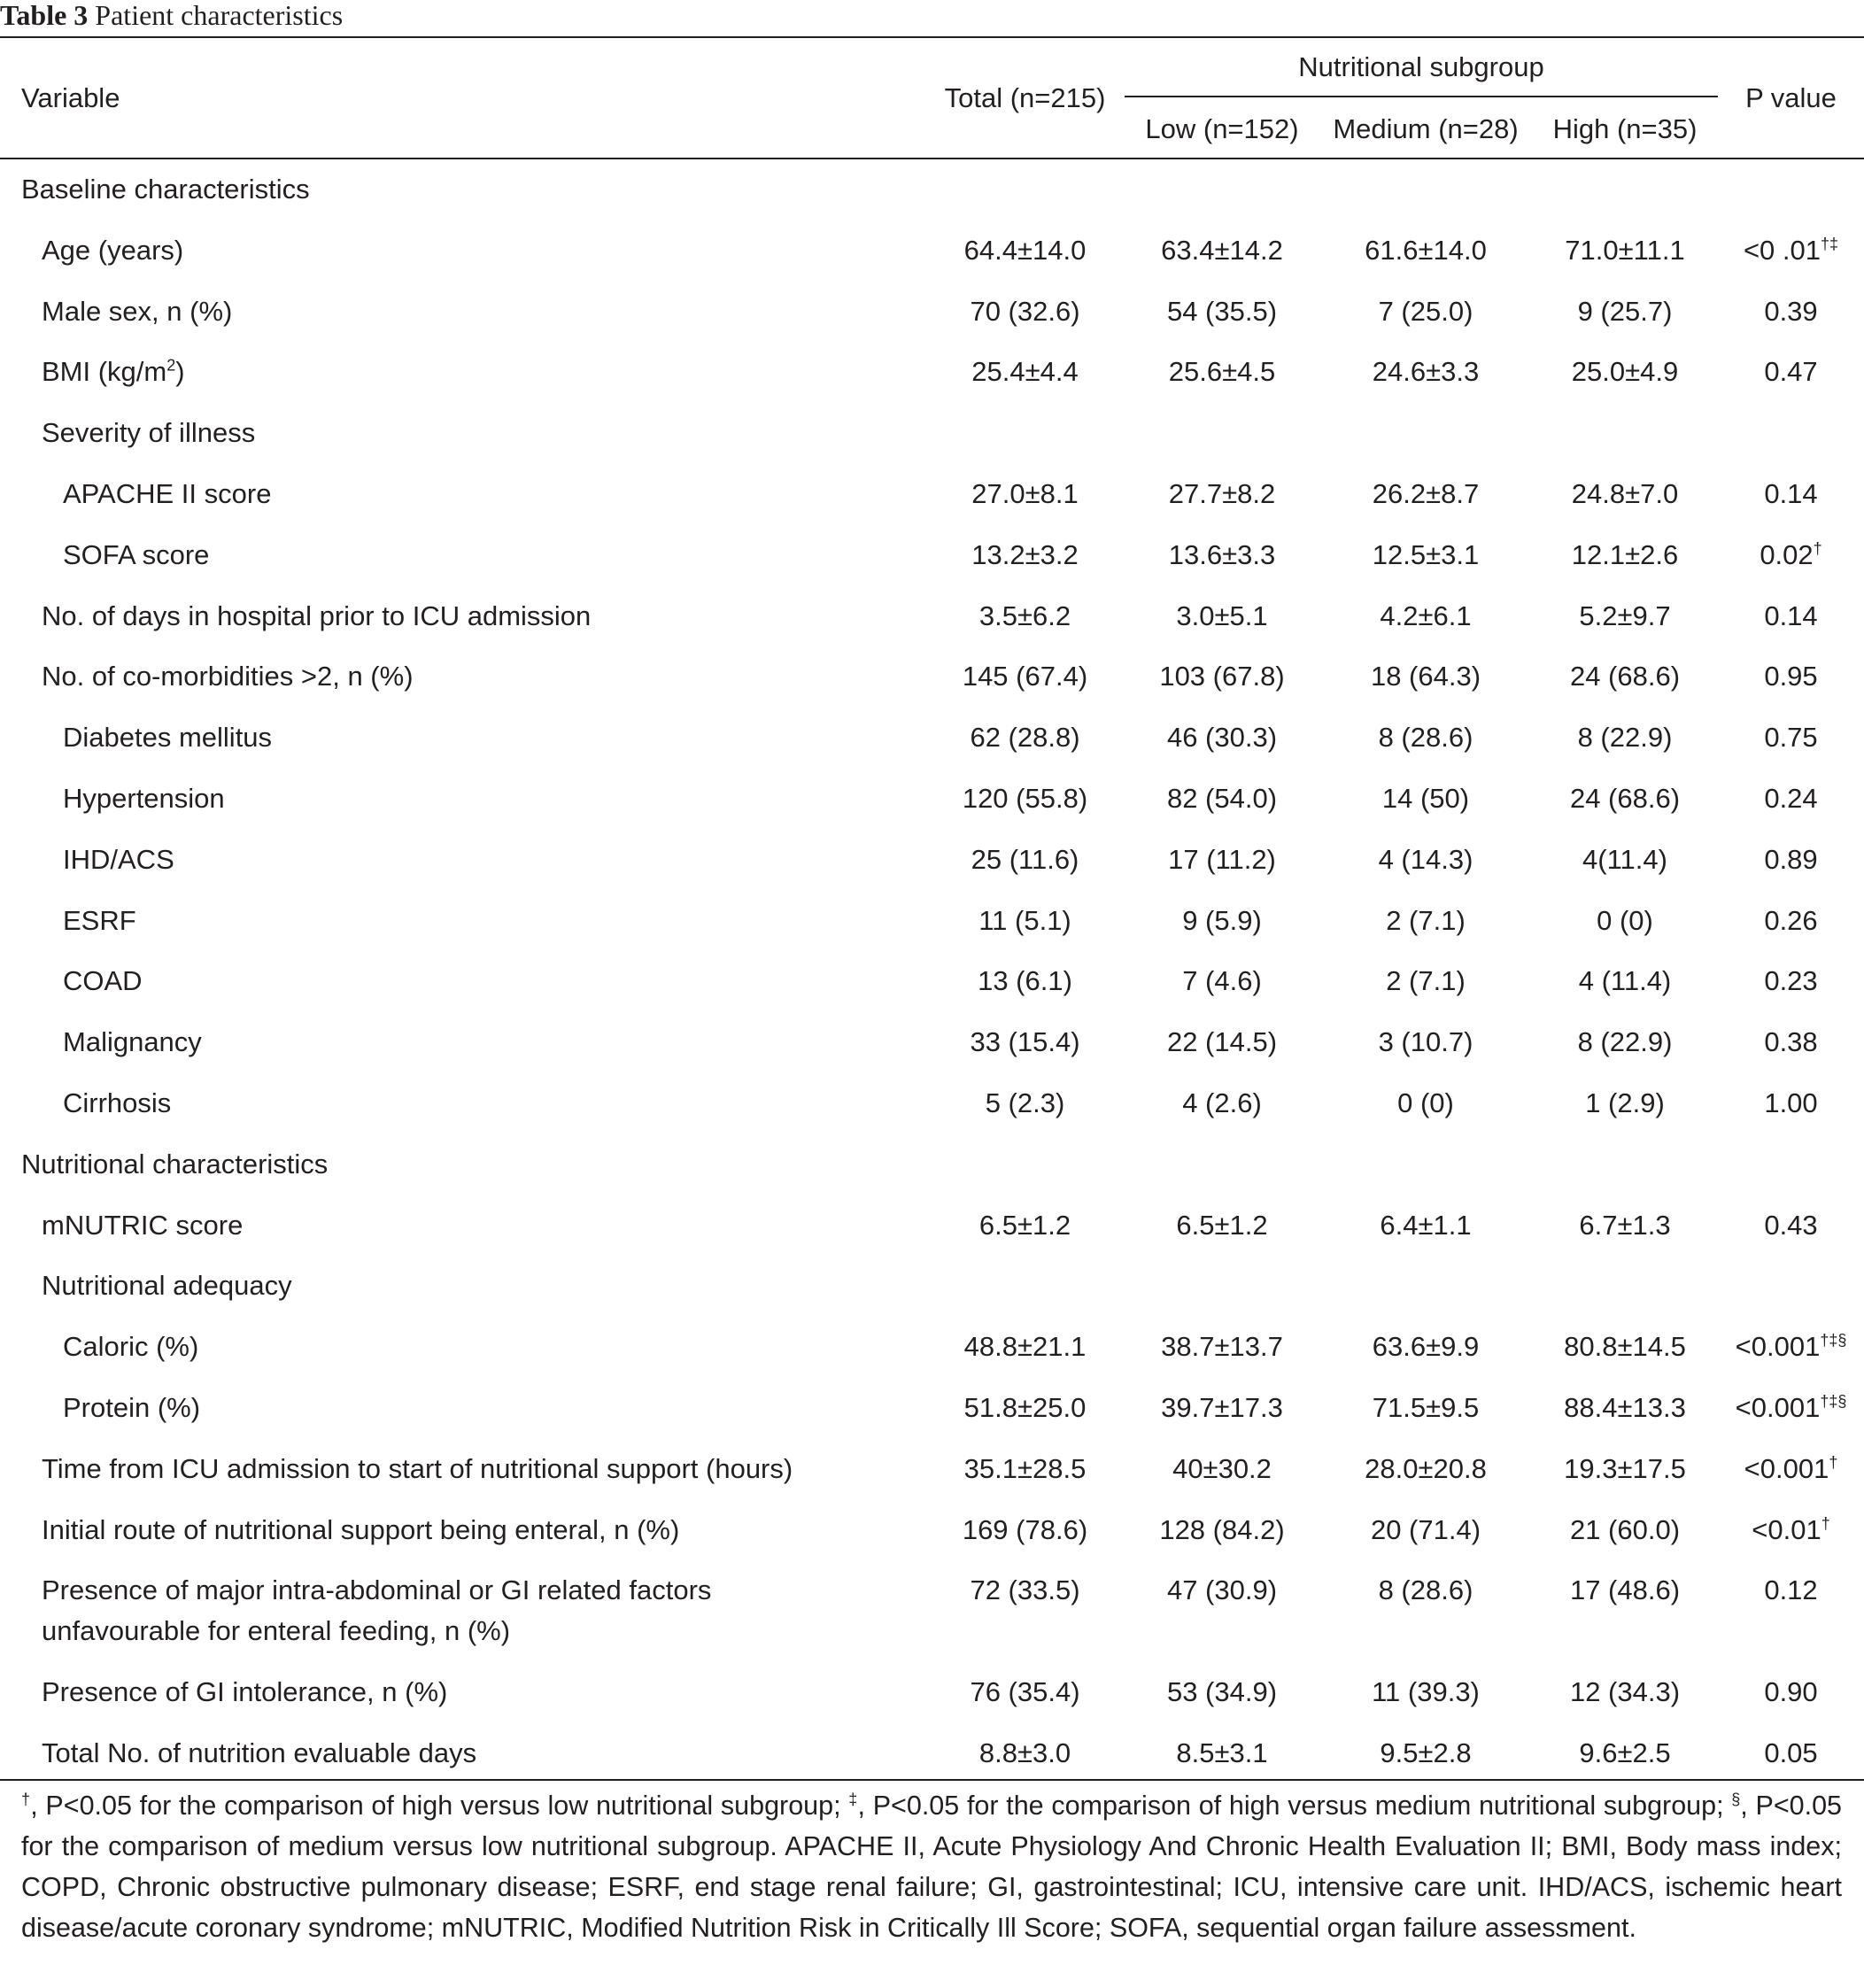  I want to click on cell-medium: 4 (14.3), so click(1425, 859).